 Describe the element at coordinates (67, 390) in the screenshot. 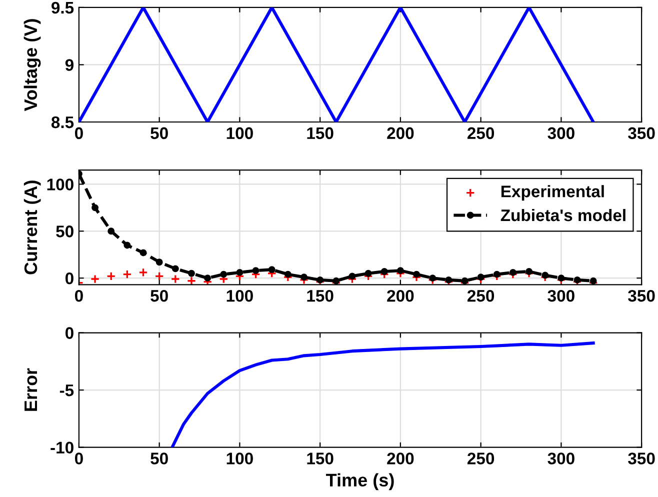

I see `y-tick-label: -5` at that location.